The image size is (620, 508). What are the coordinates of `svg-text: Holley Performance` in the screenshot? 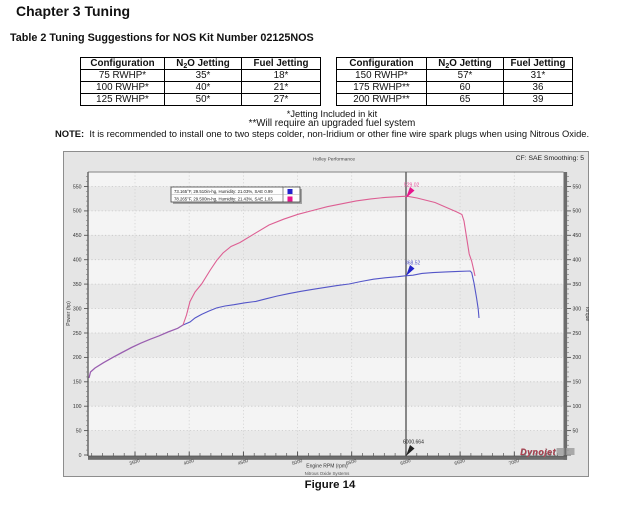 It's located at (334, 160).